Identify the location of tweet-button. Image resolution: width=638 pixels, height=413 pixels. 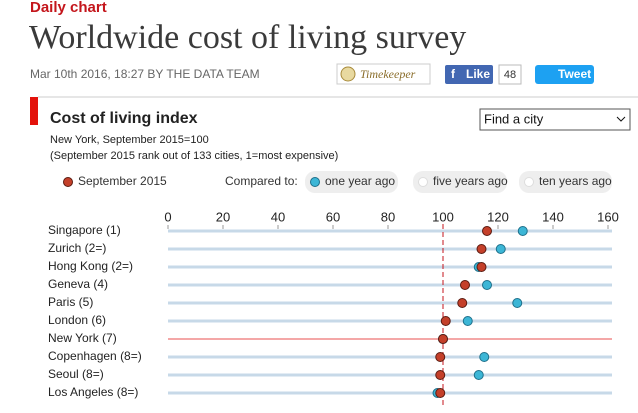
(564, 74).